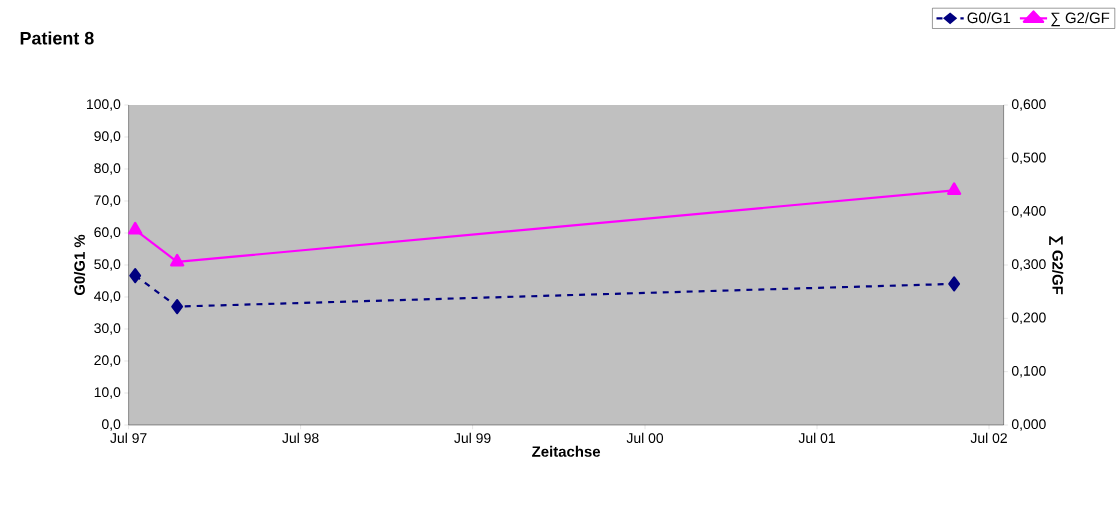  I want to click on y-tick-label: 0,0, so click(111, 425).